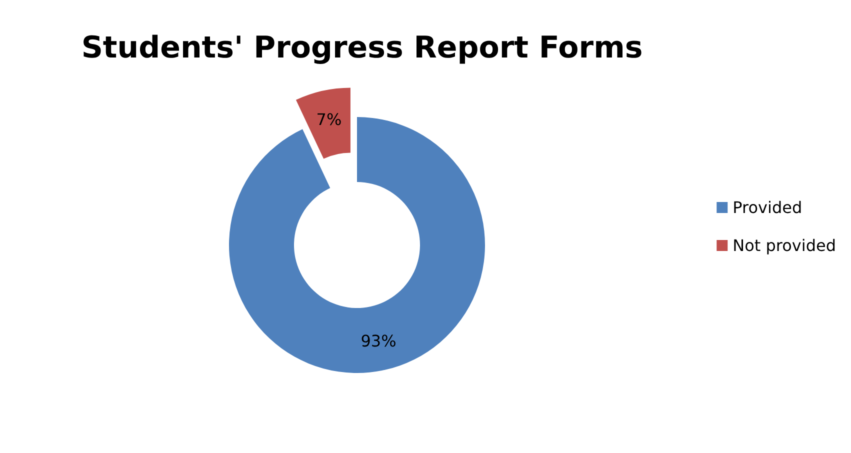 This screenshot has width=851, height=453. What do you see at coordinates (329, 120) in the screenshot?
I see `data-label: 7%` at bounding box center [329, 120].